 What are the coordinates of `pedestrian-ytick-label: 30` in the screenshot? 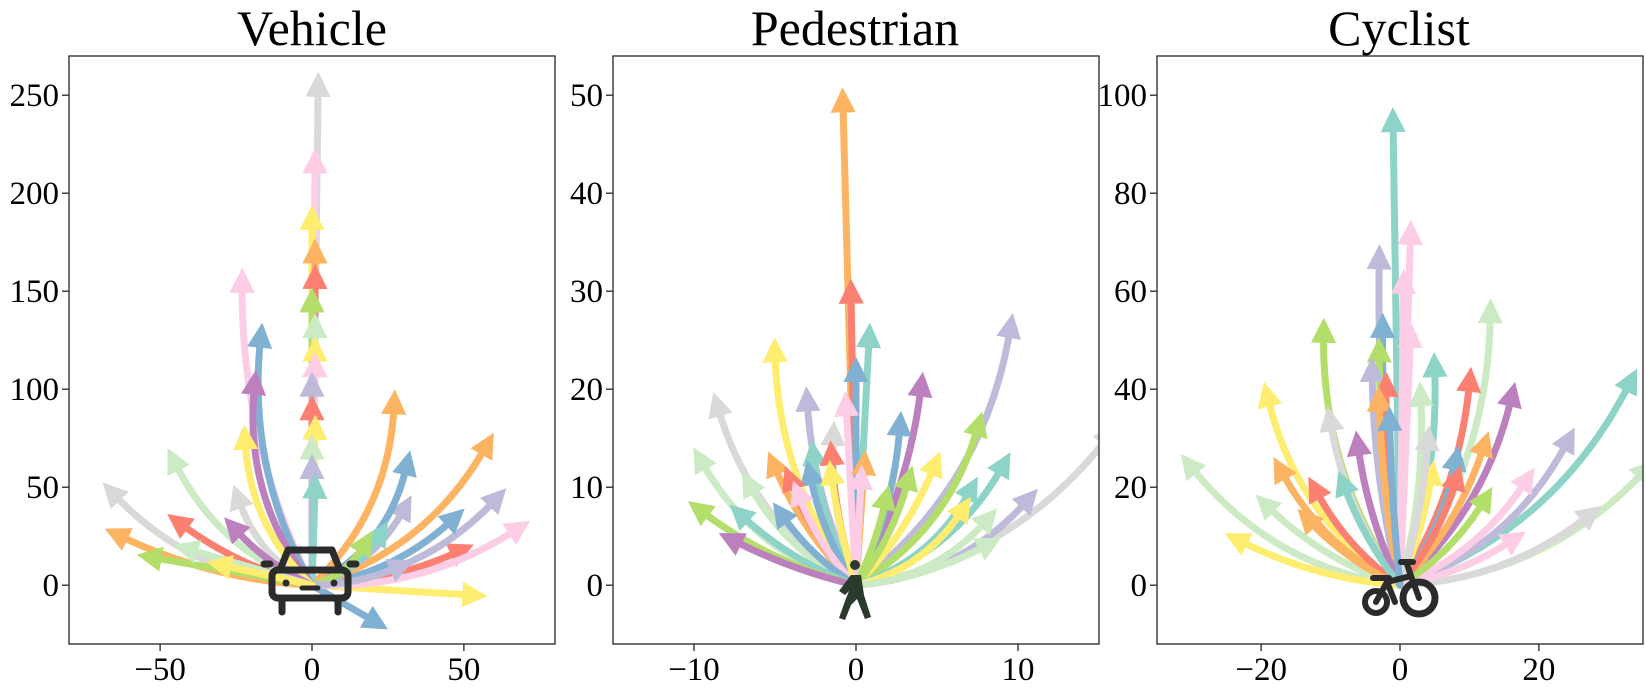 It's located at (586, 292).